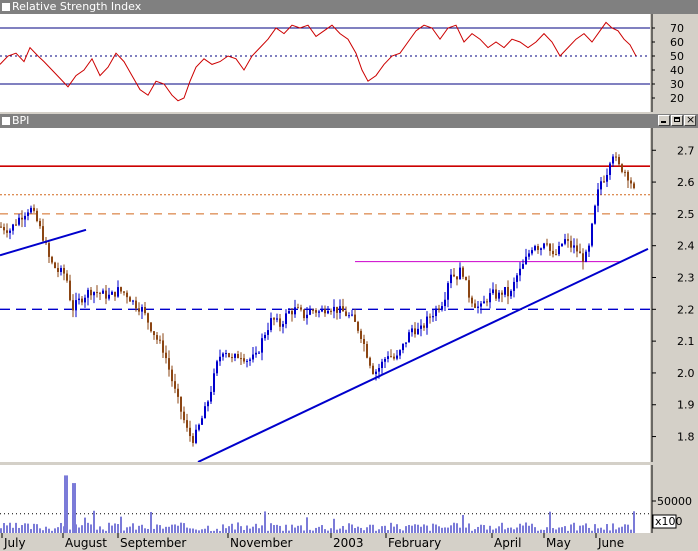 Image resolution: width=698 pixels, height=551 pixels. Describe the element at coordinates (349, 7) in the screenshot. I see `rsi-panel-titlebar: Relative Strength Index` at that location.